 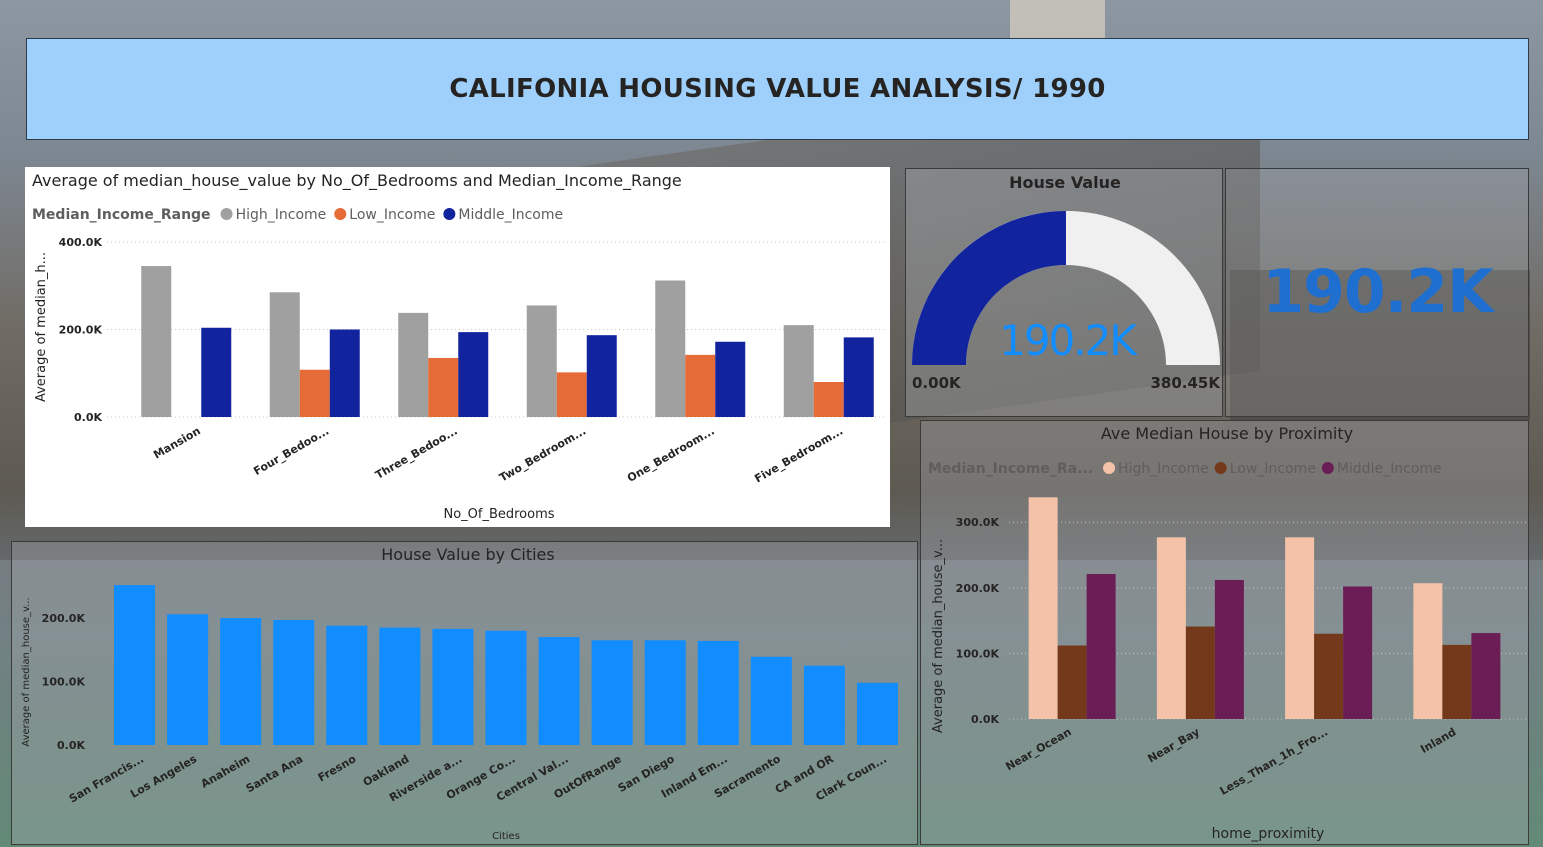 I want to click on bar-near-ocean-low-income, so click(x=1072, y=682).